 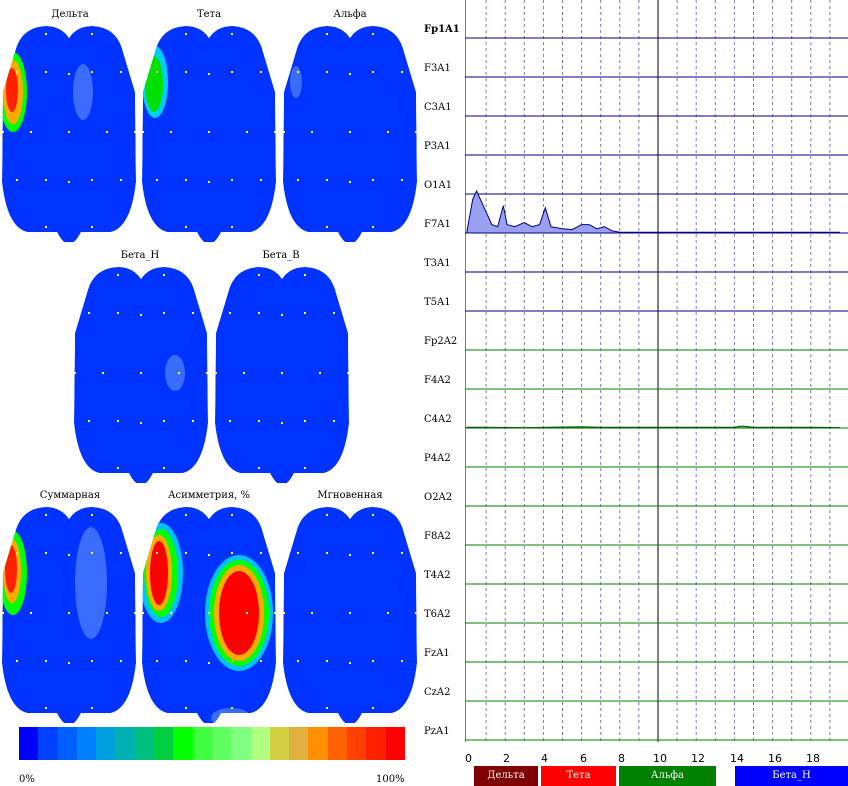 I want to click on axis-tick-18: 18, so click(x=813, y=758).